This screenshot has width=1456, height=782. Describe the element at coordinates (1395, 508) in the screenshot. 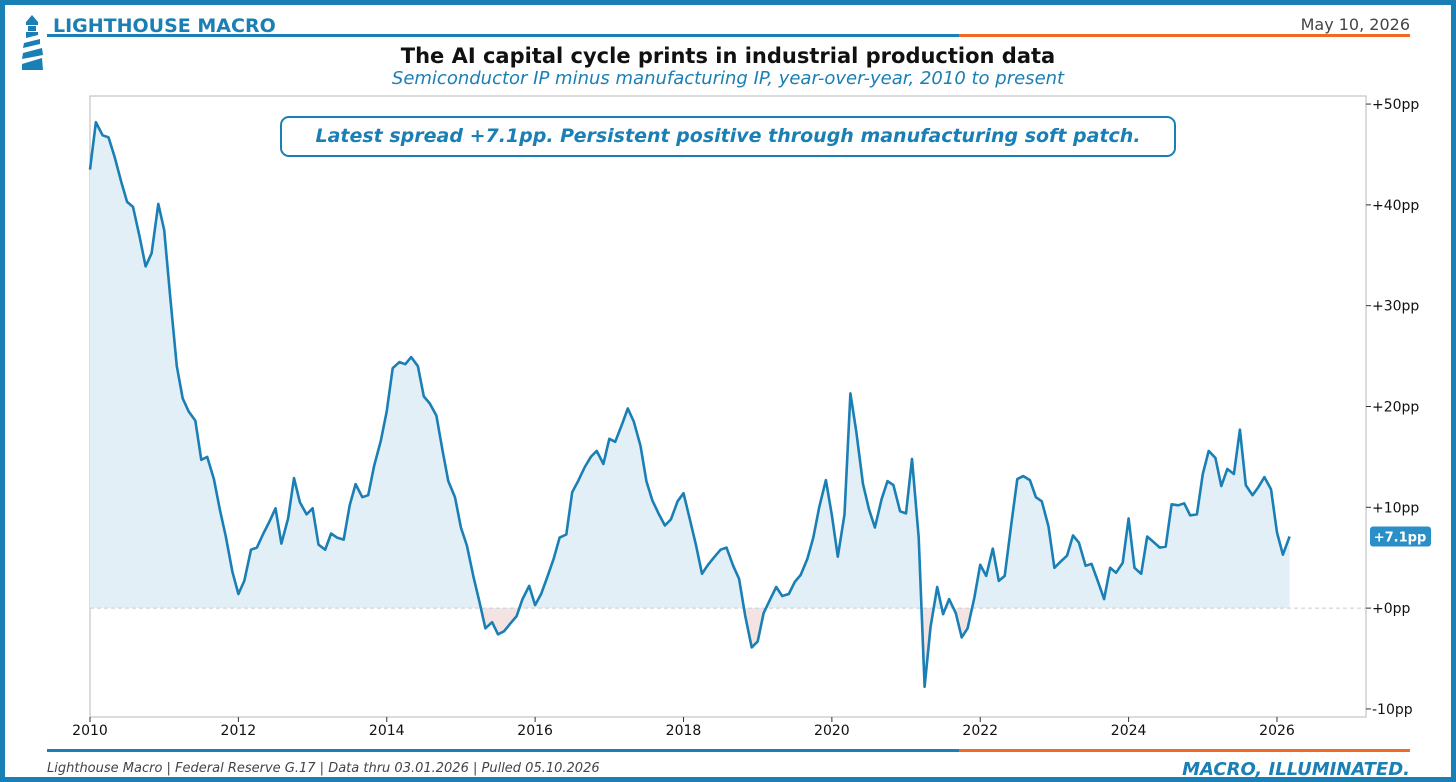

I see `y-tick-label: +10pp` at that location.